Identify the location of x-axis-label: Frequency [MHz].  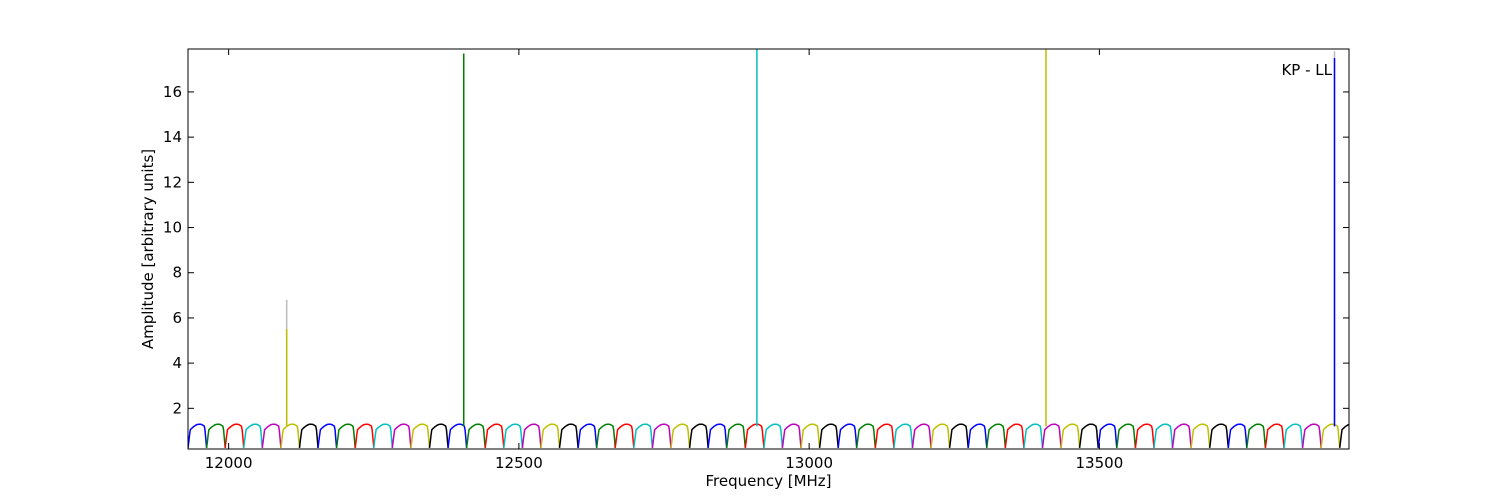
(768, 481).